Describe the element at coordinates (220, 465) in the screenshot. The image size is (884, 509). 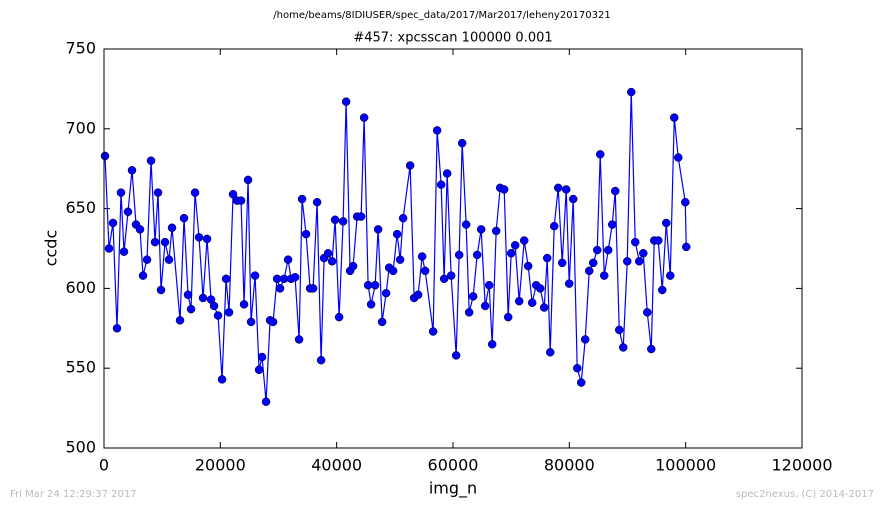
I see `x-tick-label: 20000` at that location.